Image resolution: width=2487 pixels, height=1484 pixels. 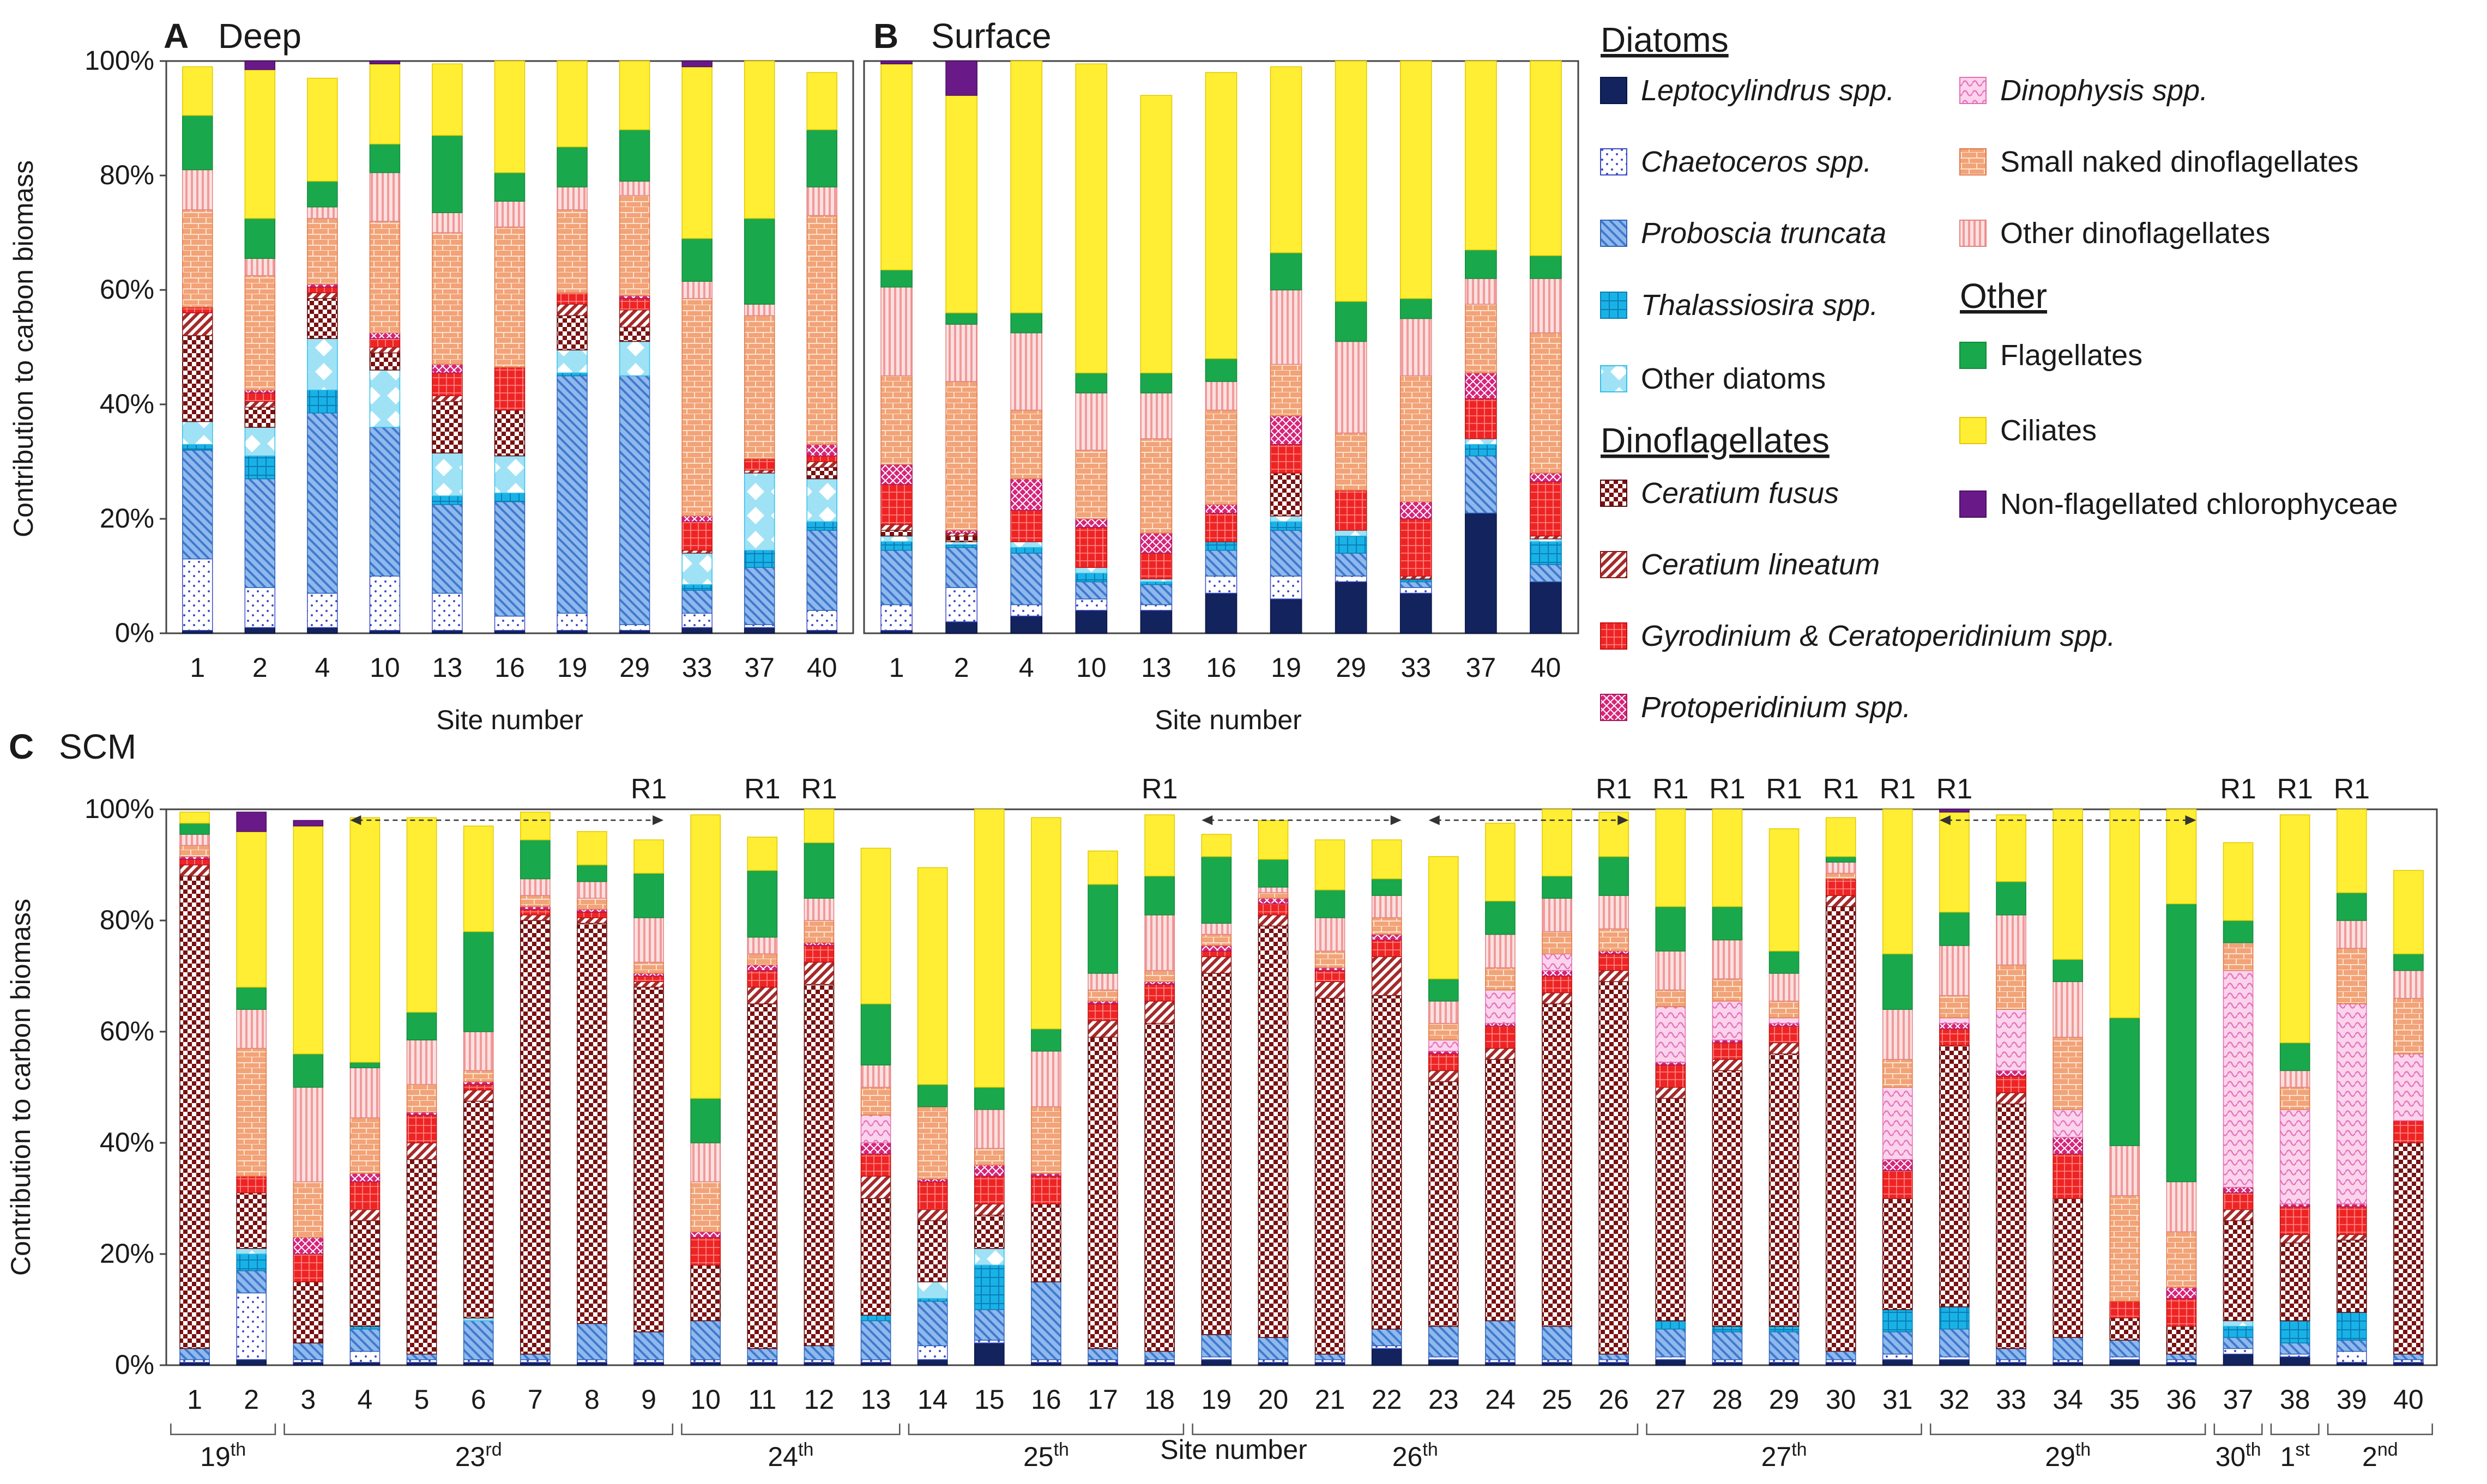 I want to click on x-tick-label: 7, so click(x=535, y=1399).